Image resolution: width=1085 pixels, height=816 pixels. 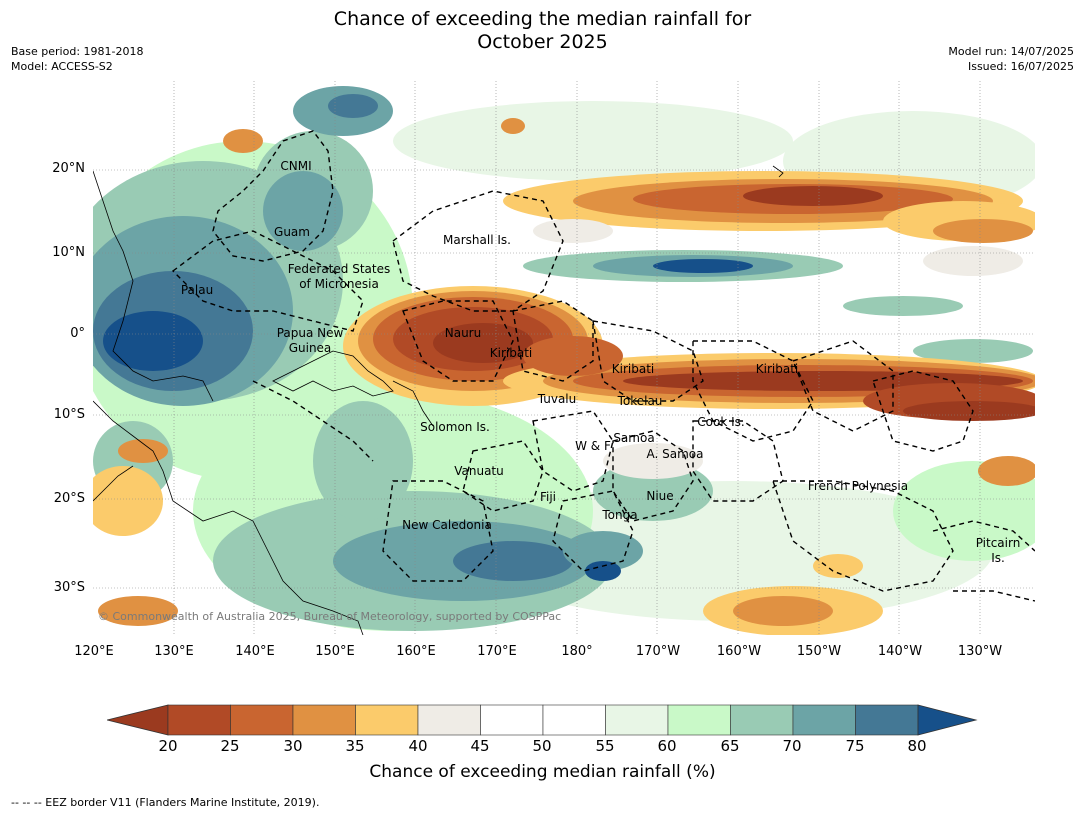 I want to click on colorbar-label: 40, so click(x=418, y=746).